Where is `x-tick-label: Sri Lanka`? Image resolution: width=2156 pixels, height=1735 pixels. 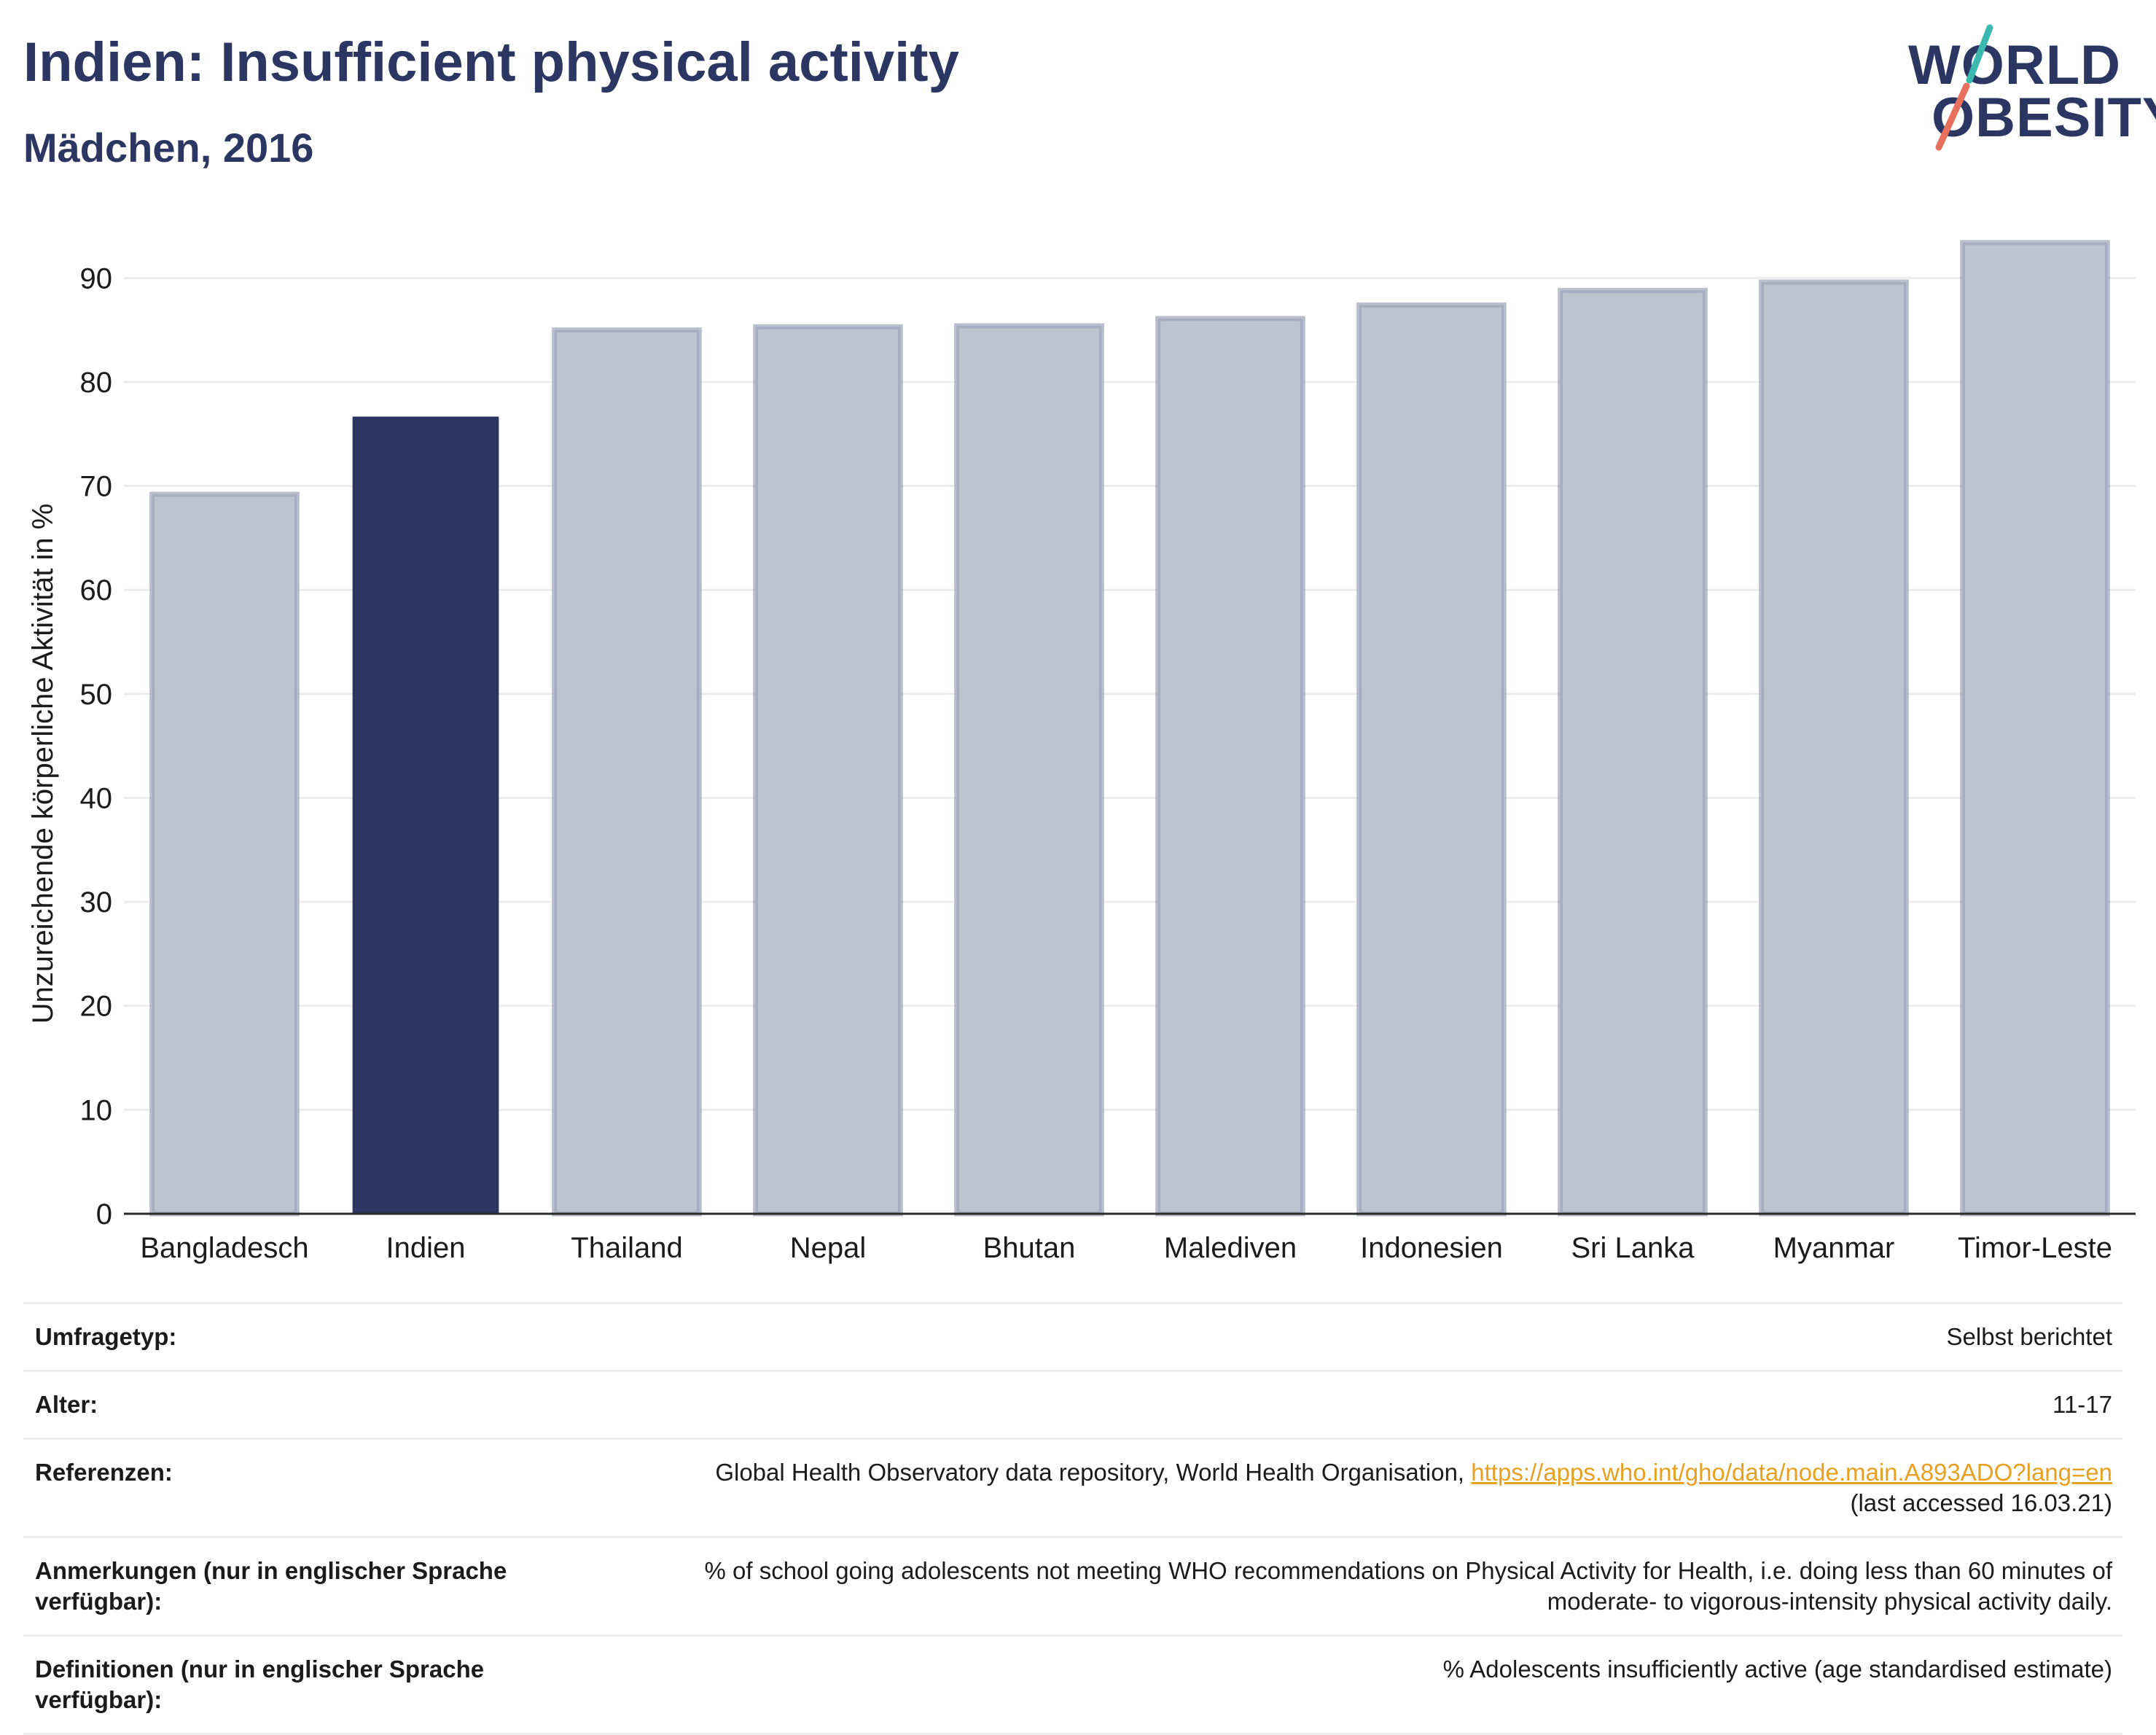 x-tick-label: Sri Lanka is located at coordinates (1633, 1248).